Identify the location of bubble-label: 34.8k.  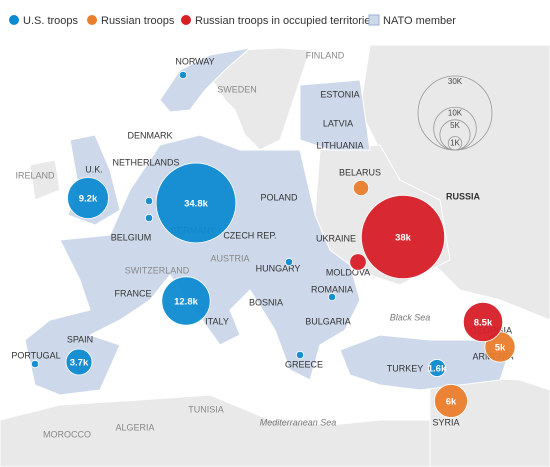
(196, 204).